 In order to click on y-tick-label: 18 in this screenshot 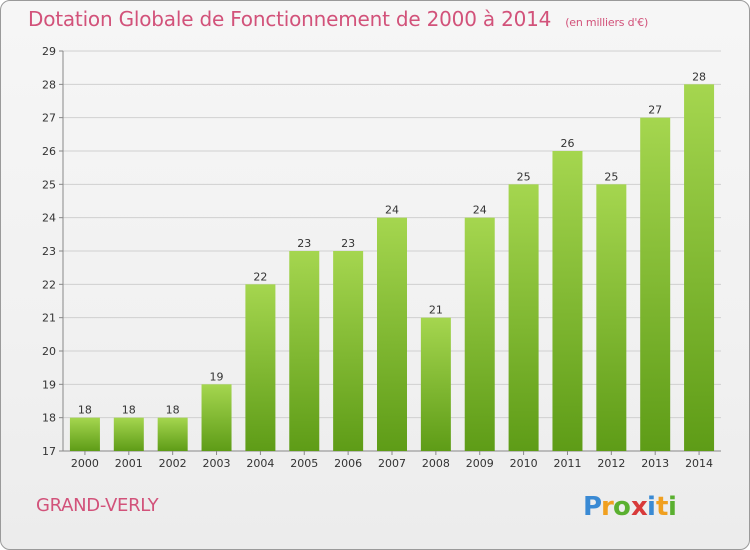, I will do `click(49, 418)`.